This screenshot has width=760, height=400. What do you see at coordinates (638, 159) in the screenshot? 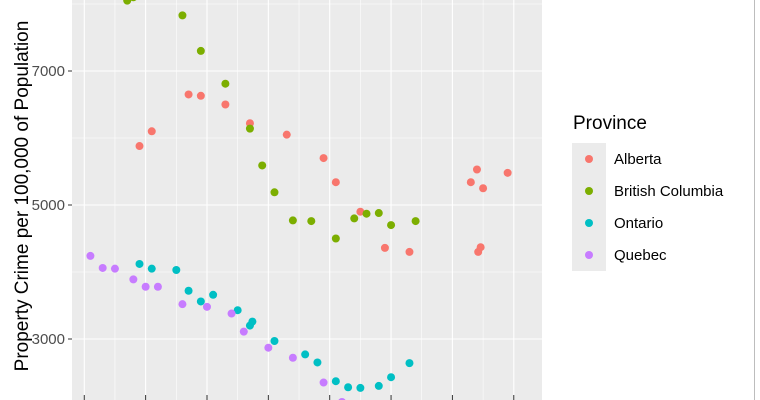
I see `legend-label: Alberta` at bounding box center [638, 159].